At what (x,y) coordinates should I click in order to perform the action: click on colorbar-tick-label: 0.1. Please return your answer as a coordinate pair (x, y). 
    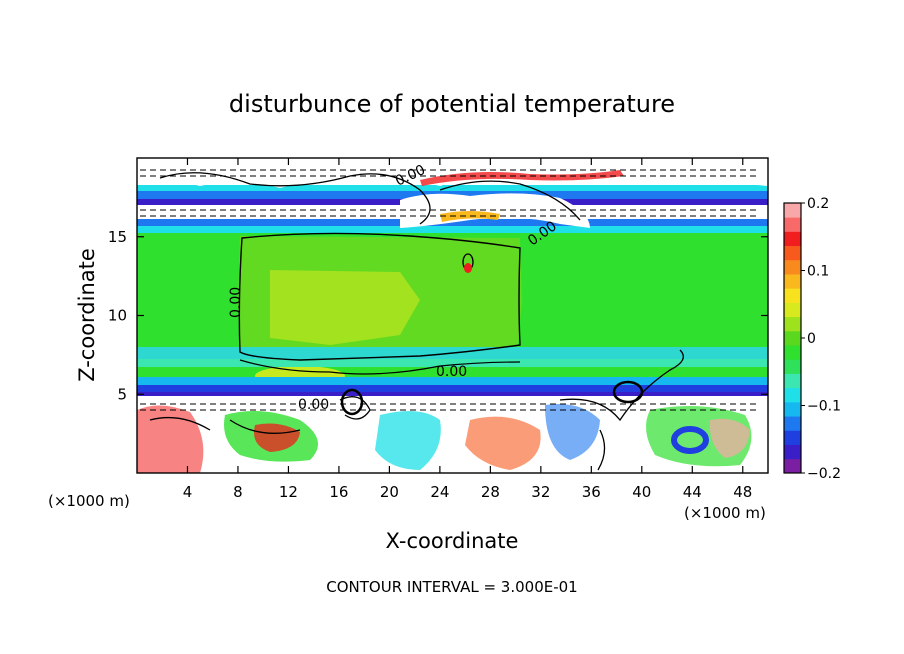
    Looking at the image, I should click on (818, 272).